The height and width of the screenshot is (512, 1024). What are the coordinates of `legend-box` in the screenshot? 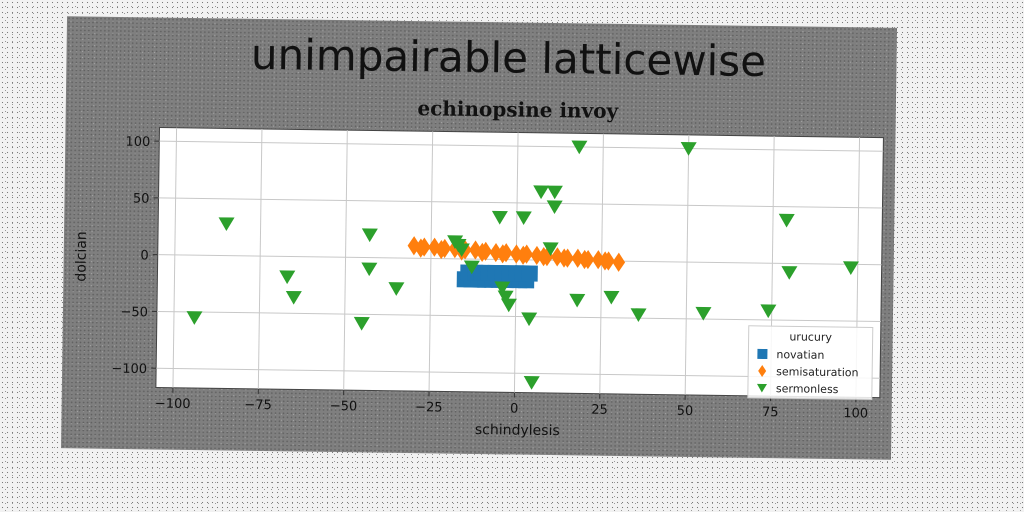 It's located at (810, 363).